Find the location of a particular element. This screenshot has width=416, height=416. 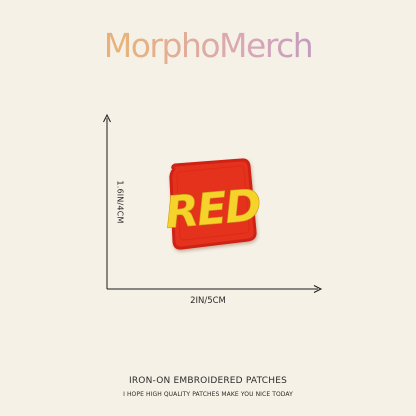

product-title: IRON-ON EMBROIDERED PATCHES is located at coordinates (208, 381).